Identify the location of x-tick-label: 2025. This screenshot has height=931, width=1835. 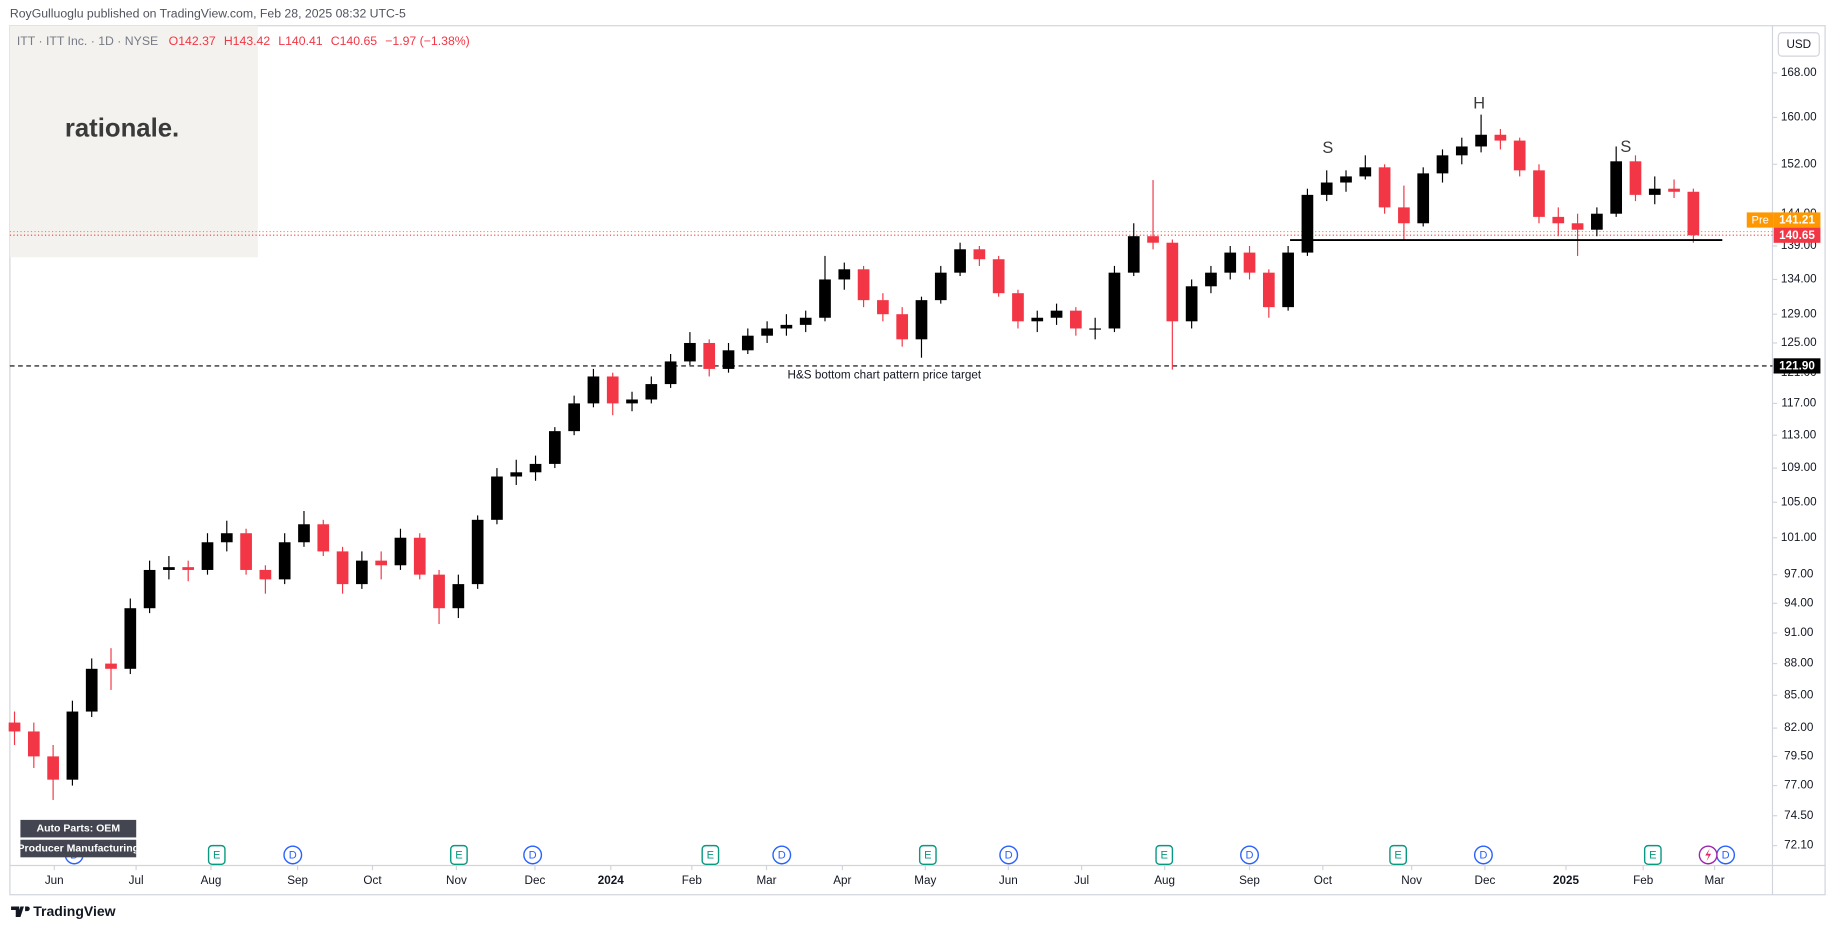
(1566, 880).